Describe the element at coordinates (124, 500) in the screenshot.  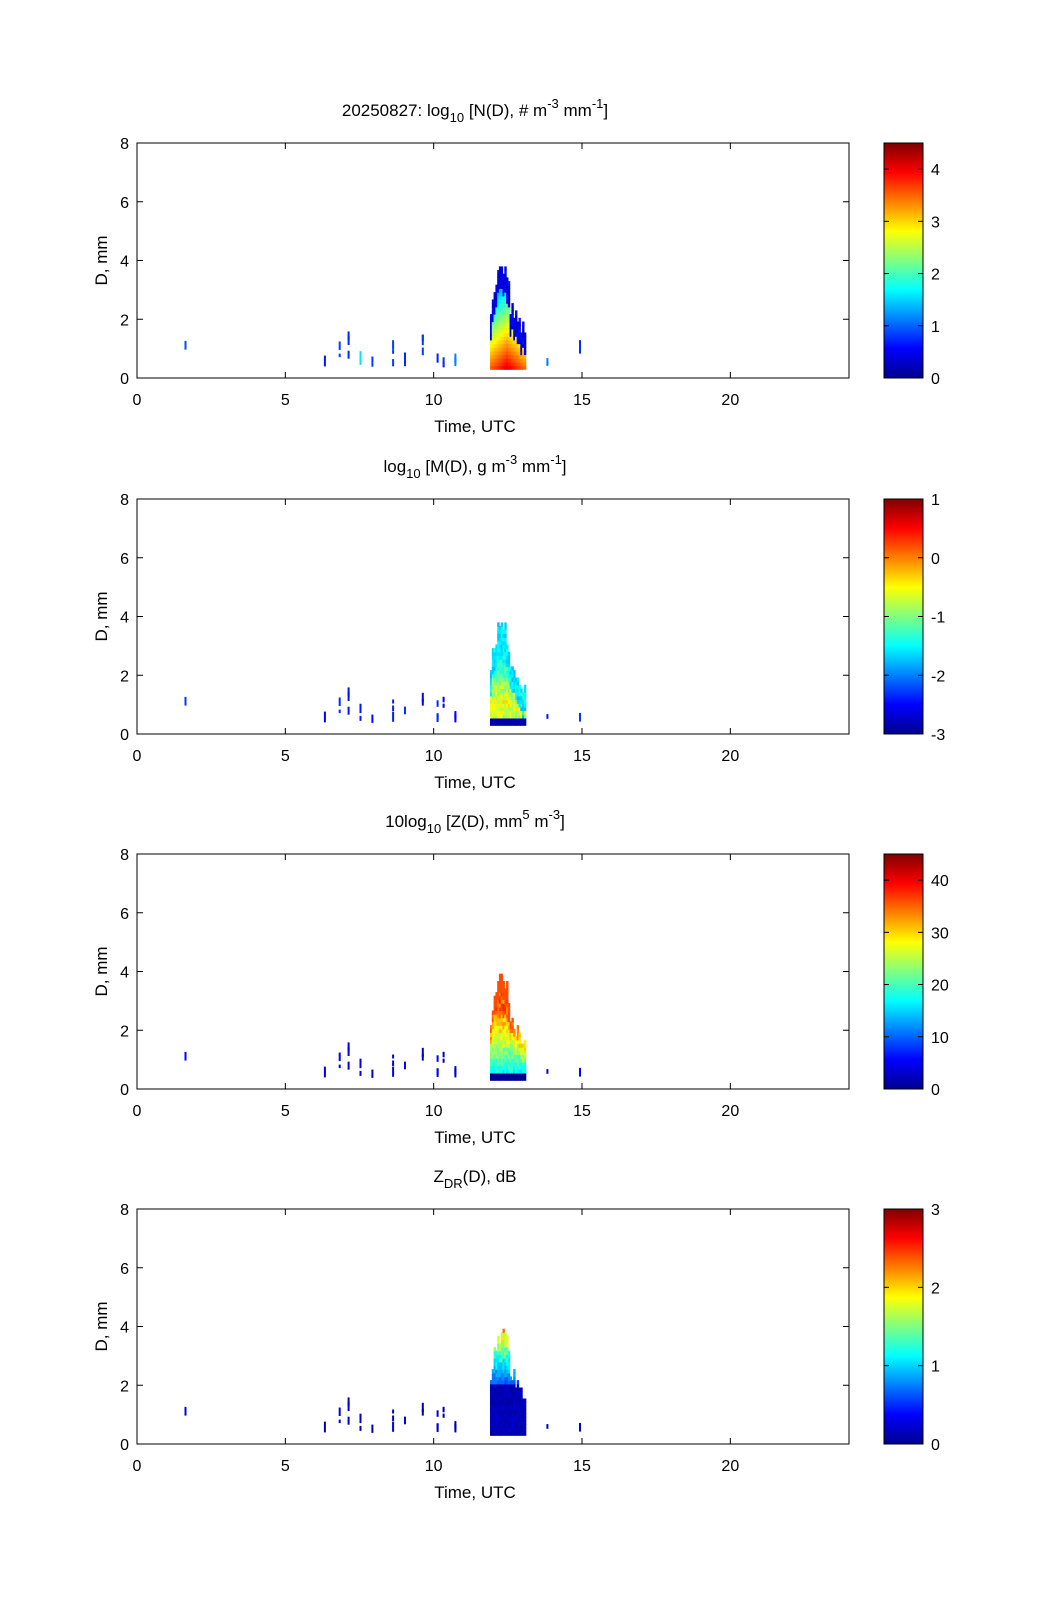
I see `y-tick-label: 8` at that location.